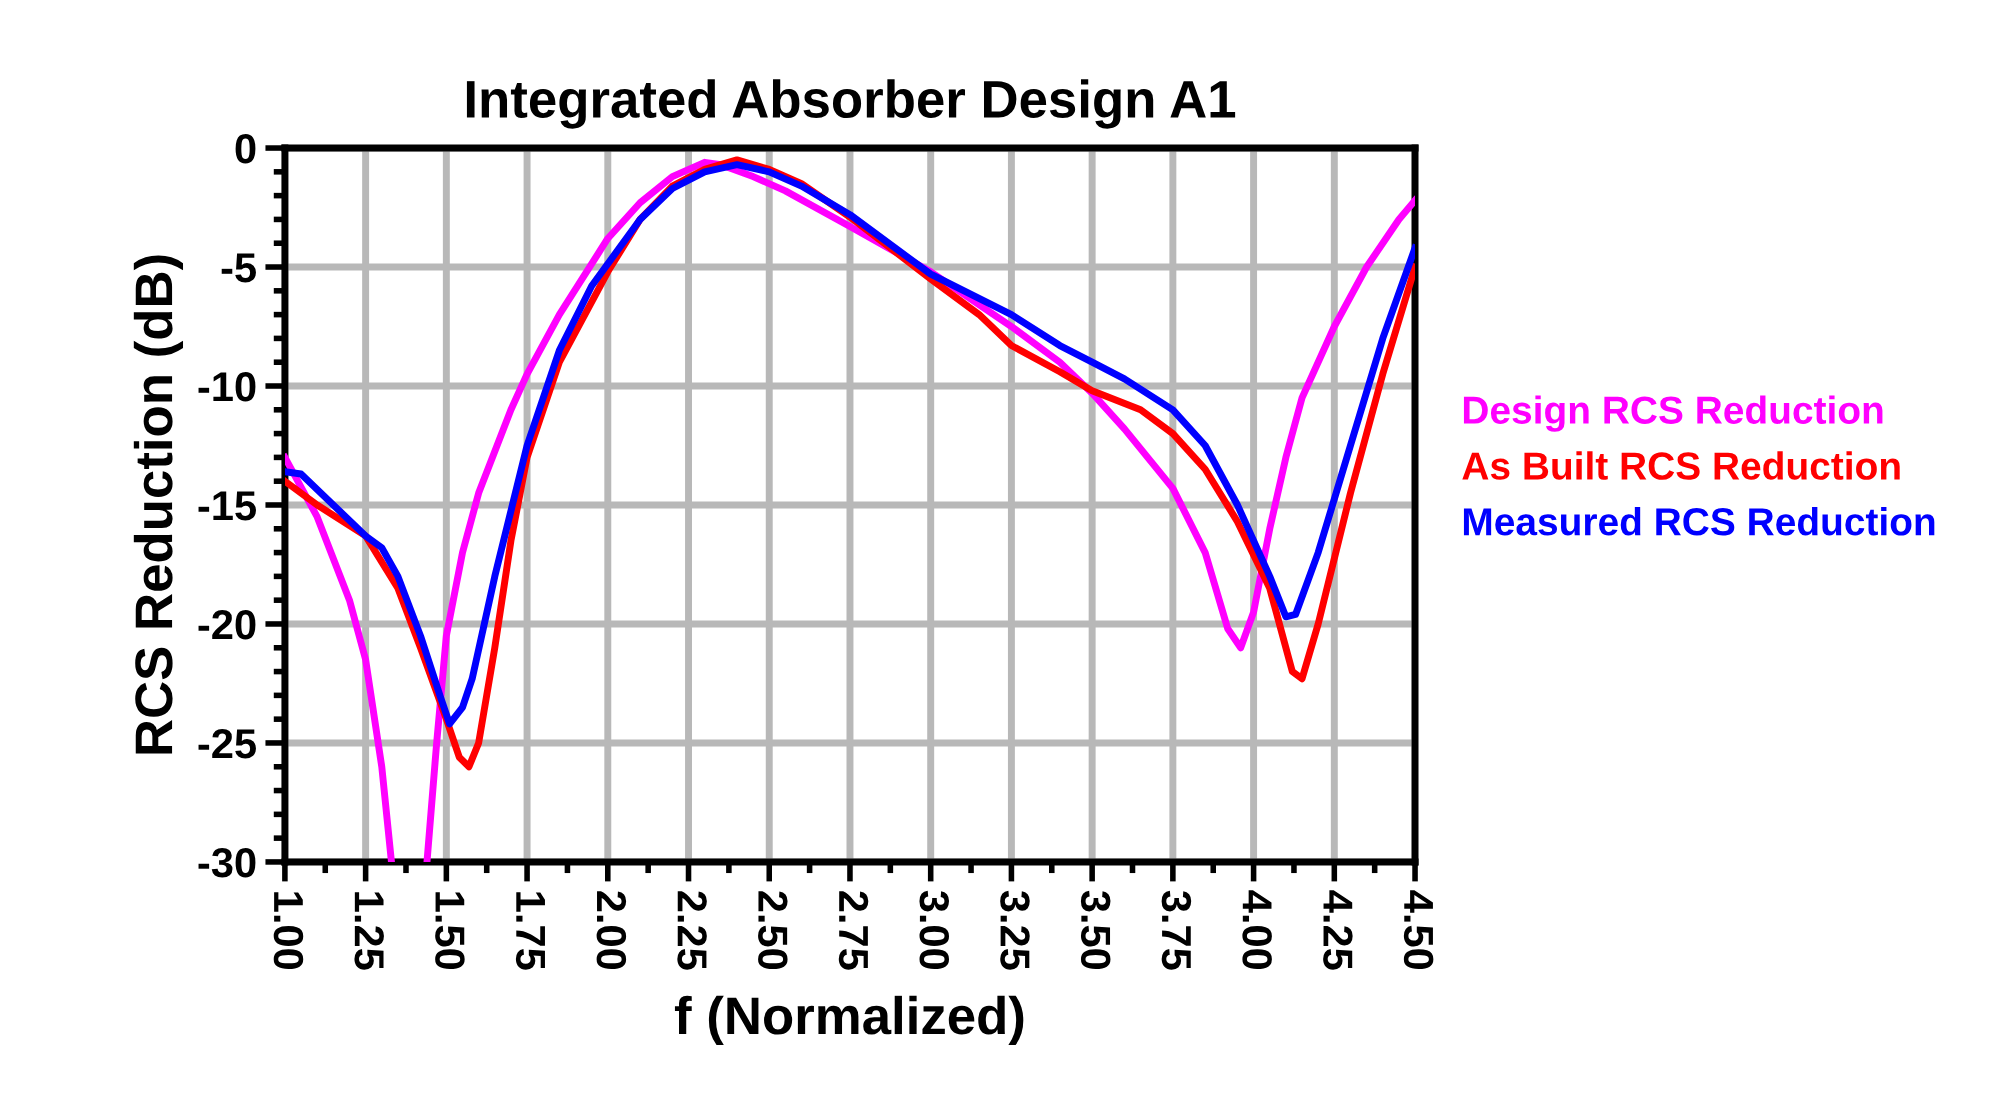 This screenshot has height=1099, width=2012. Describe the element at coordinates (238, 268) in the screenshot. I see `y-tick-label: -5` at that location.